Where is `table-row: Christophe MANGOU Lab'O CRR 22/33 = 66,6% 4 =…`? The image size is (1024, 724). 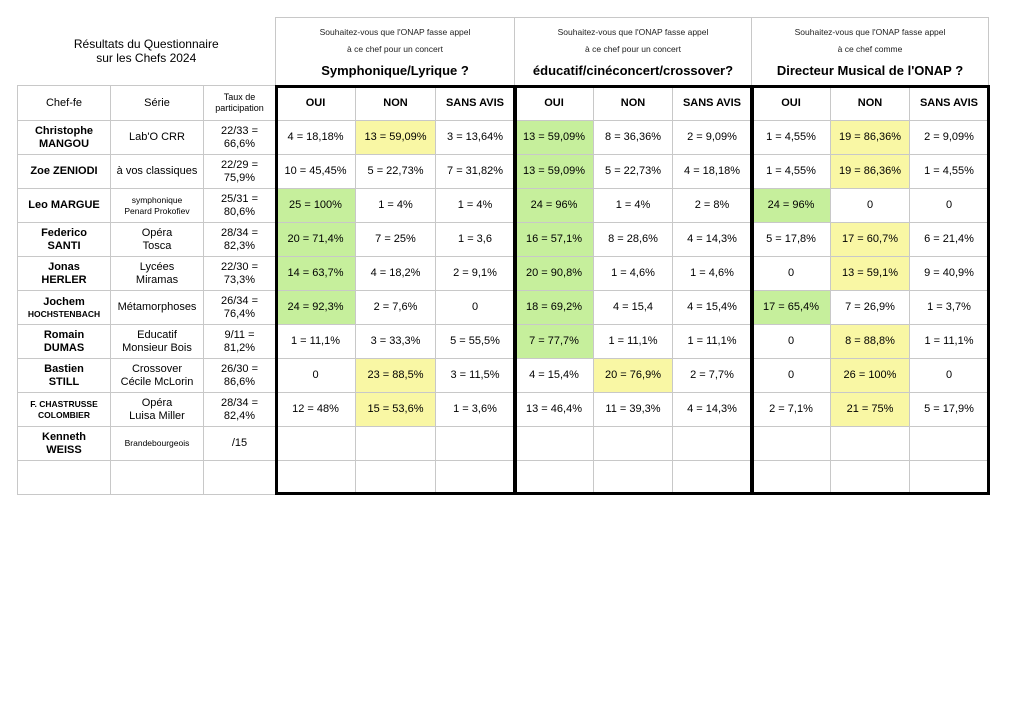 table-row: Christophe MANGOU Lab'O CRR 22/33 = 66,6% 4 =… is located at coordinates (503, 137).